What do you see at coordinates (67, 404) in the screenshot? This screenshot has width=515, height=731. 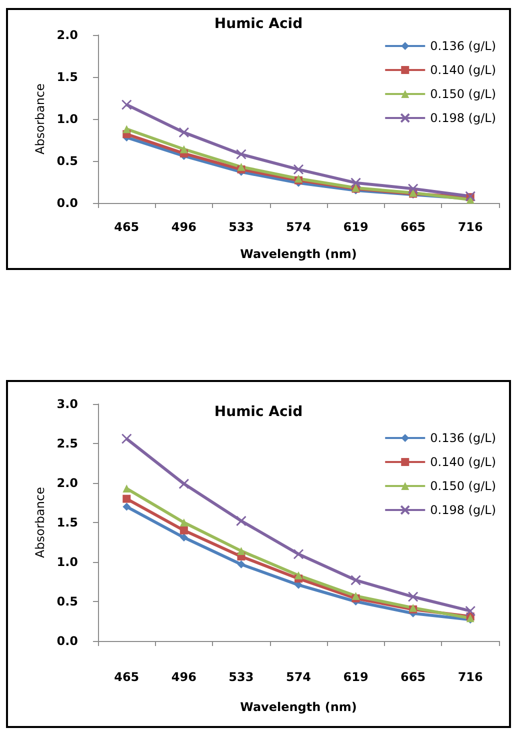 I see `y-tick-label: 3.0` at bounding box center [67, 404].